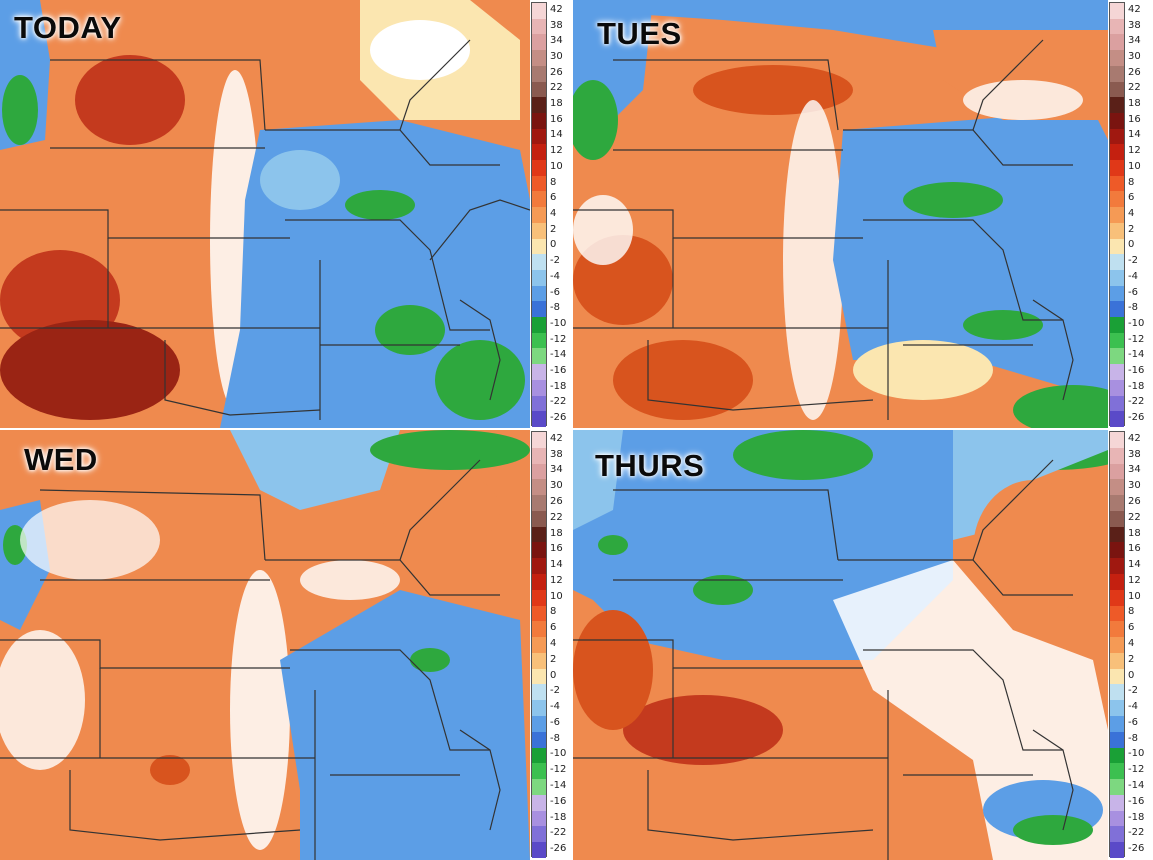 The image size is (1153, 860). I want to click on colorbar-tick-label: 34, so click(1134, 41).